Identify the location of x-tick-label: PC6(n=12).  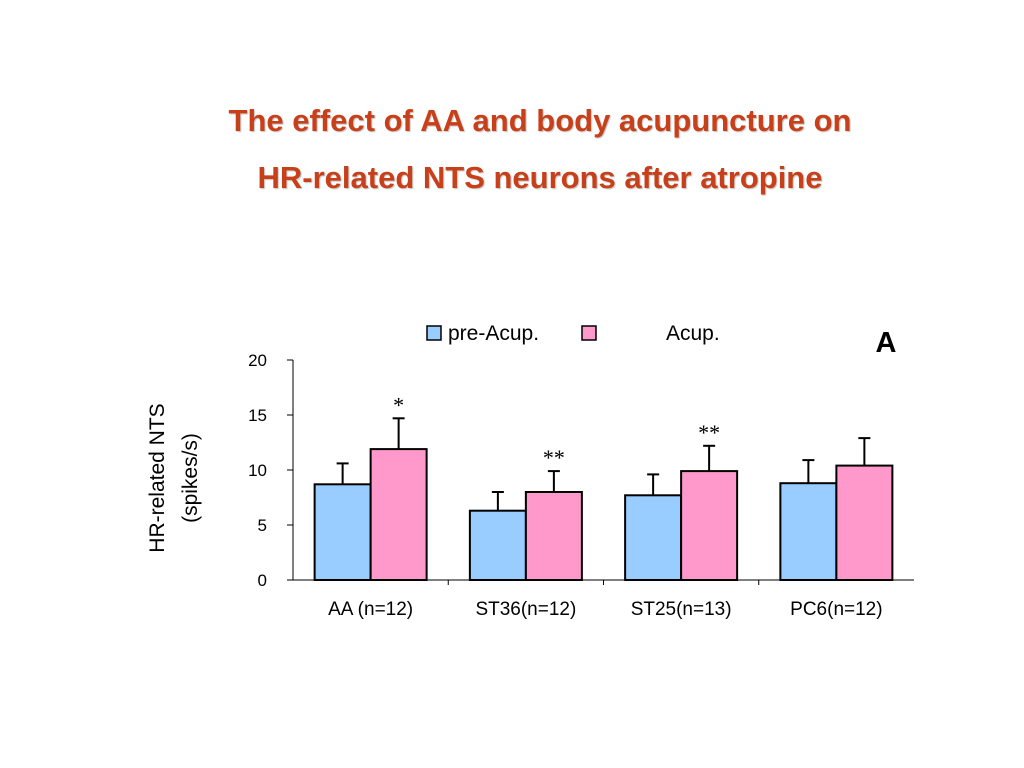
(836, 609).